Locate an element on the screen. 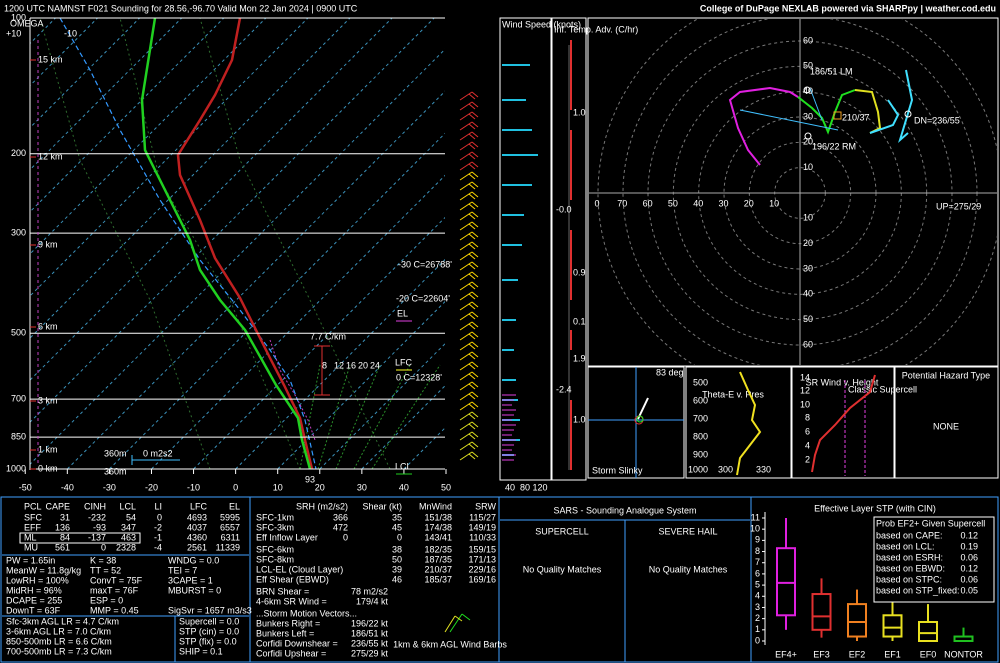 The image size is (1000, 663). thermo-cell: 84 is located at coordinates (65, 537).